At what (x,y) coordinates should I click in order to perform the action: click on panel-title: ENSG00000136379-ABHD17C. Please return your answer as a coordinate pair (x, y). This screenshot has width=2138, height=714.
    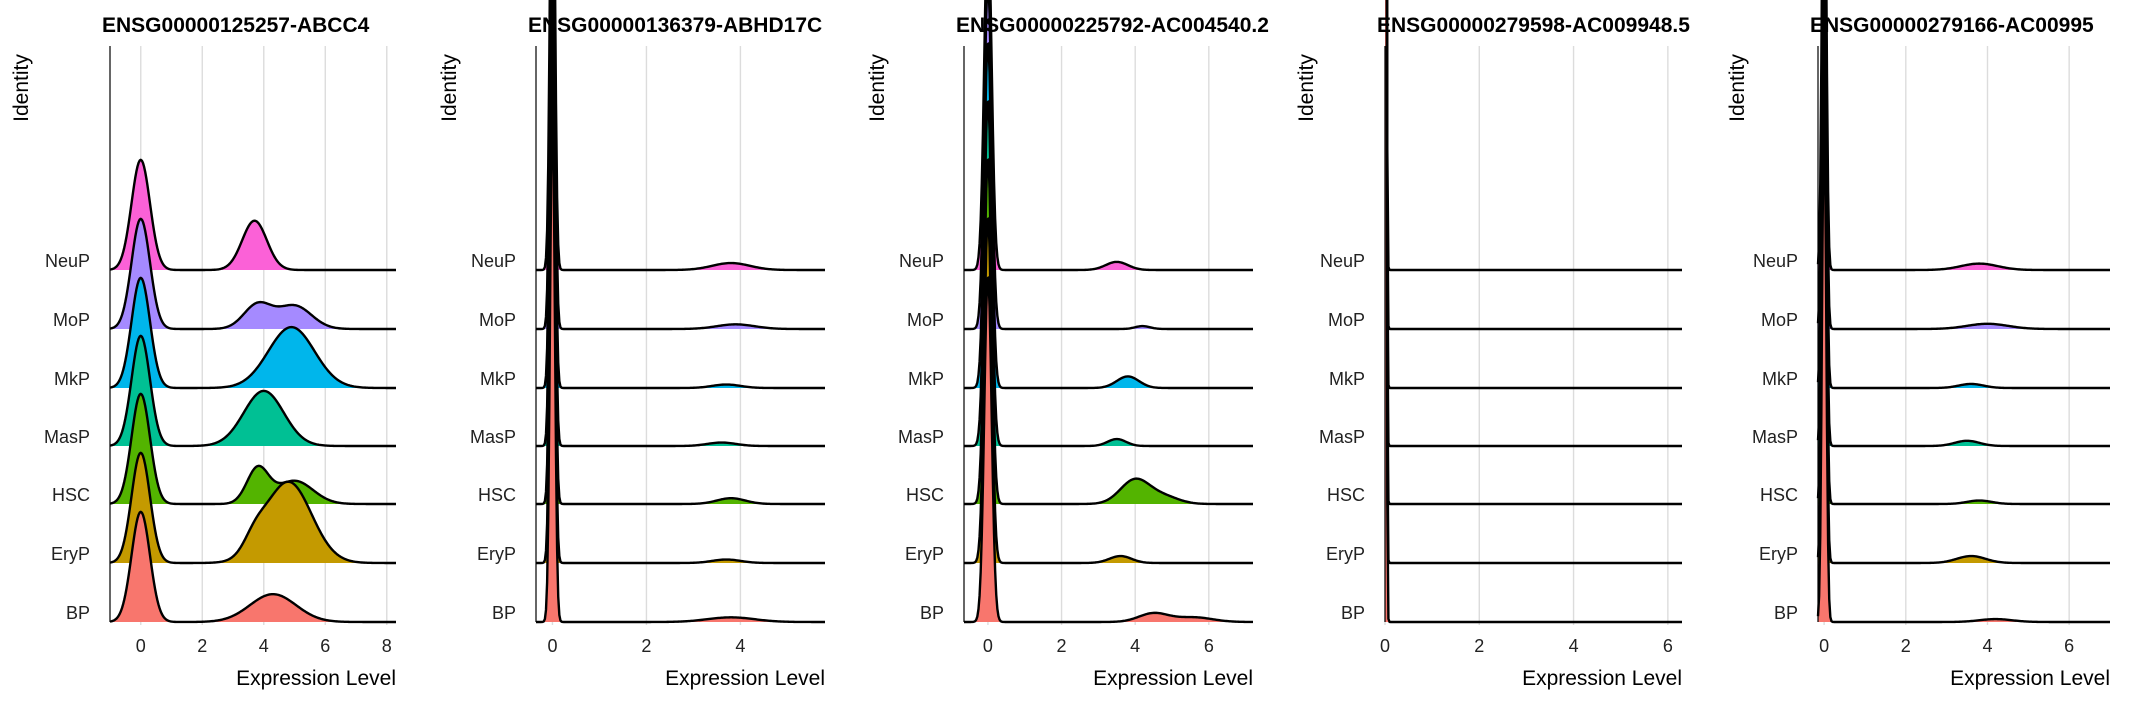
    Looking at the image, I should click on (675, 25).